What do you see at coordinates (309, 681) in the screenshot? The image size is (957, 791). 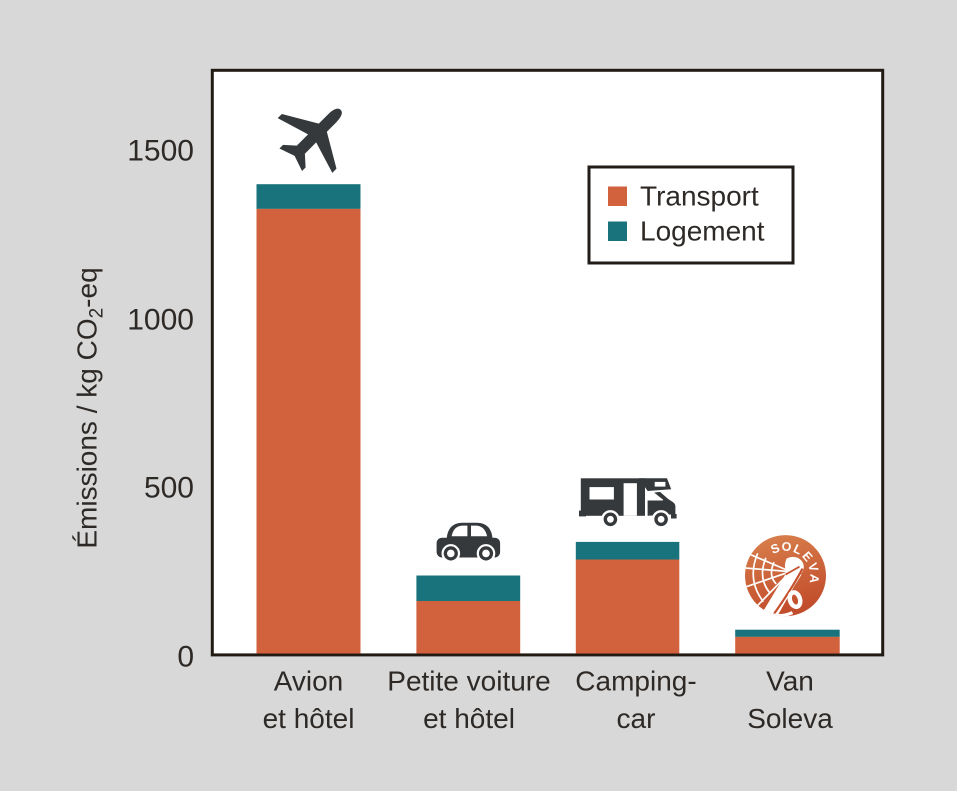 I see `svg-text: Avion` at bounding box center [309, 681].